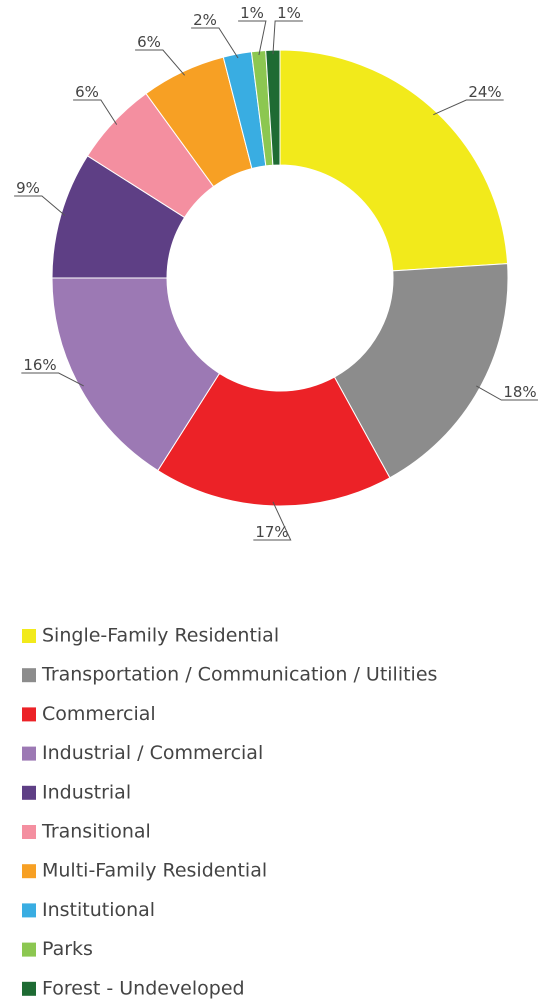 The image size is (538, 999). Describe the element at coordinates (519, 392) in the screenshot. I see `data-label: 18%` at that location.